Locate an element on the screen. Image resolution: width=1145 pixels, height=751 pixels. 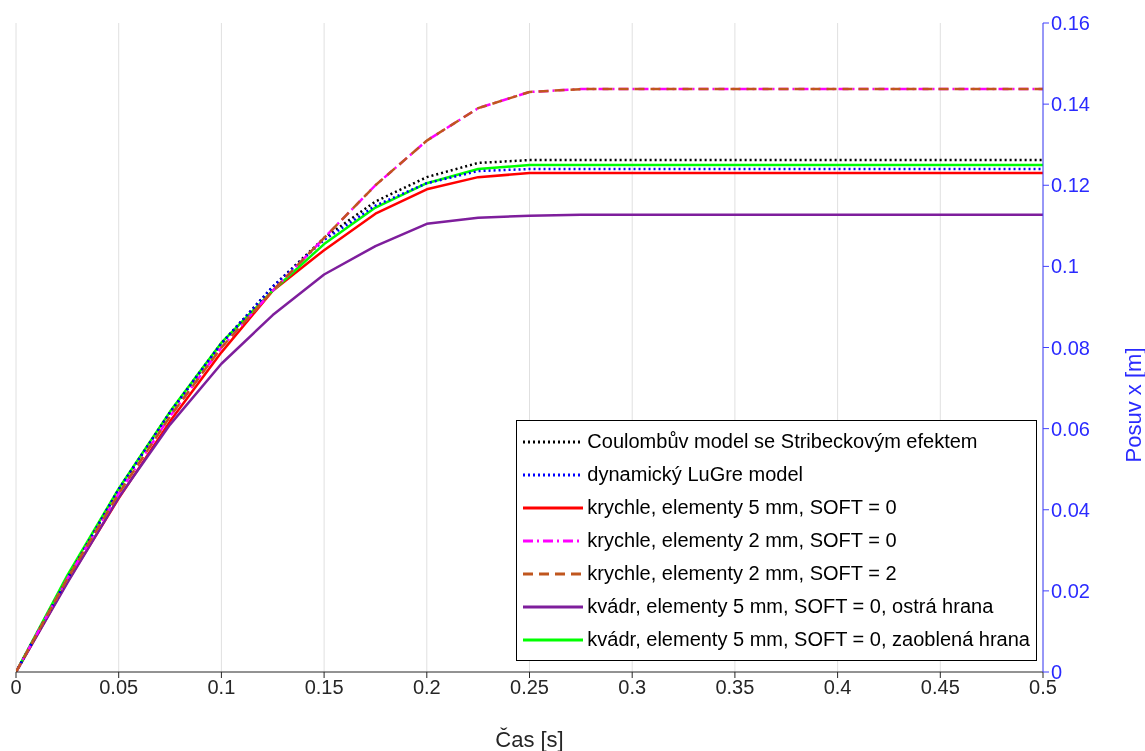
x-tick-label: 0.1 is located at coordinates (221, 687).